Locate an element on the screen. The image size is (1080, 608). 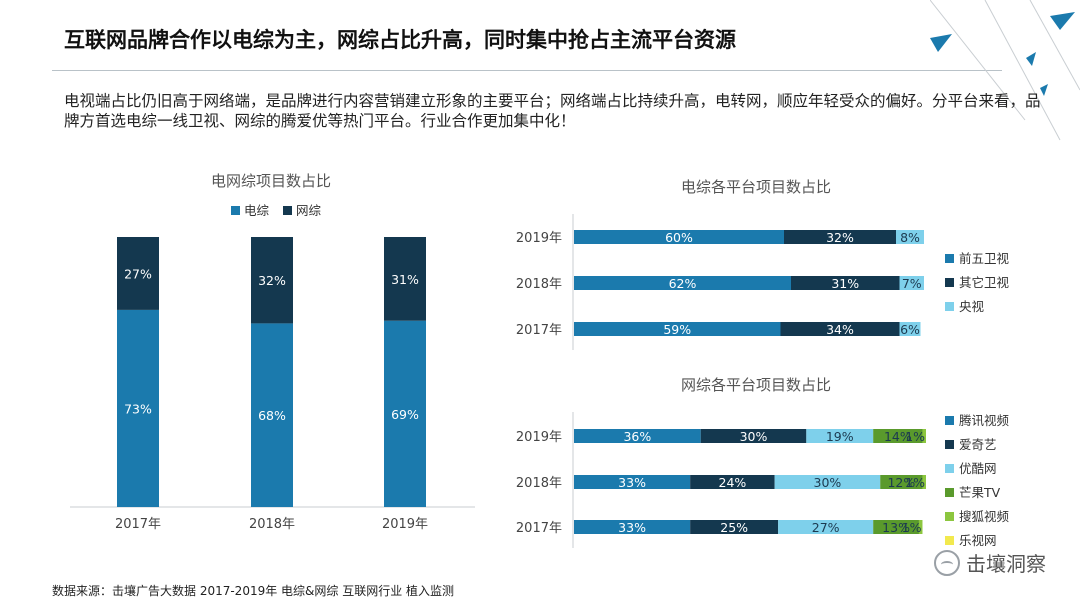
chart3-data-label-0-2: 19% is located at coordinates (840, 436).